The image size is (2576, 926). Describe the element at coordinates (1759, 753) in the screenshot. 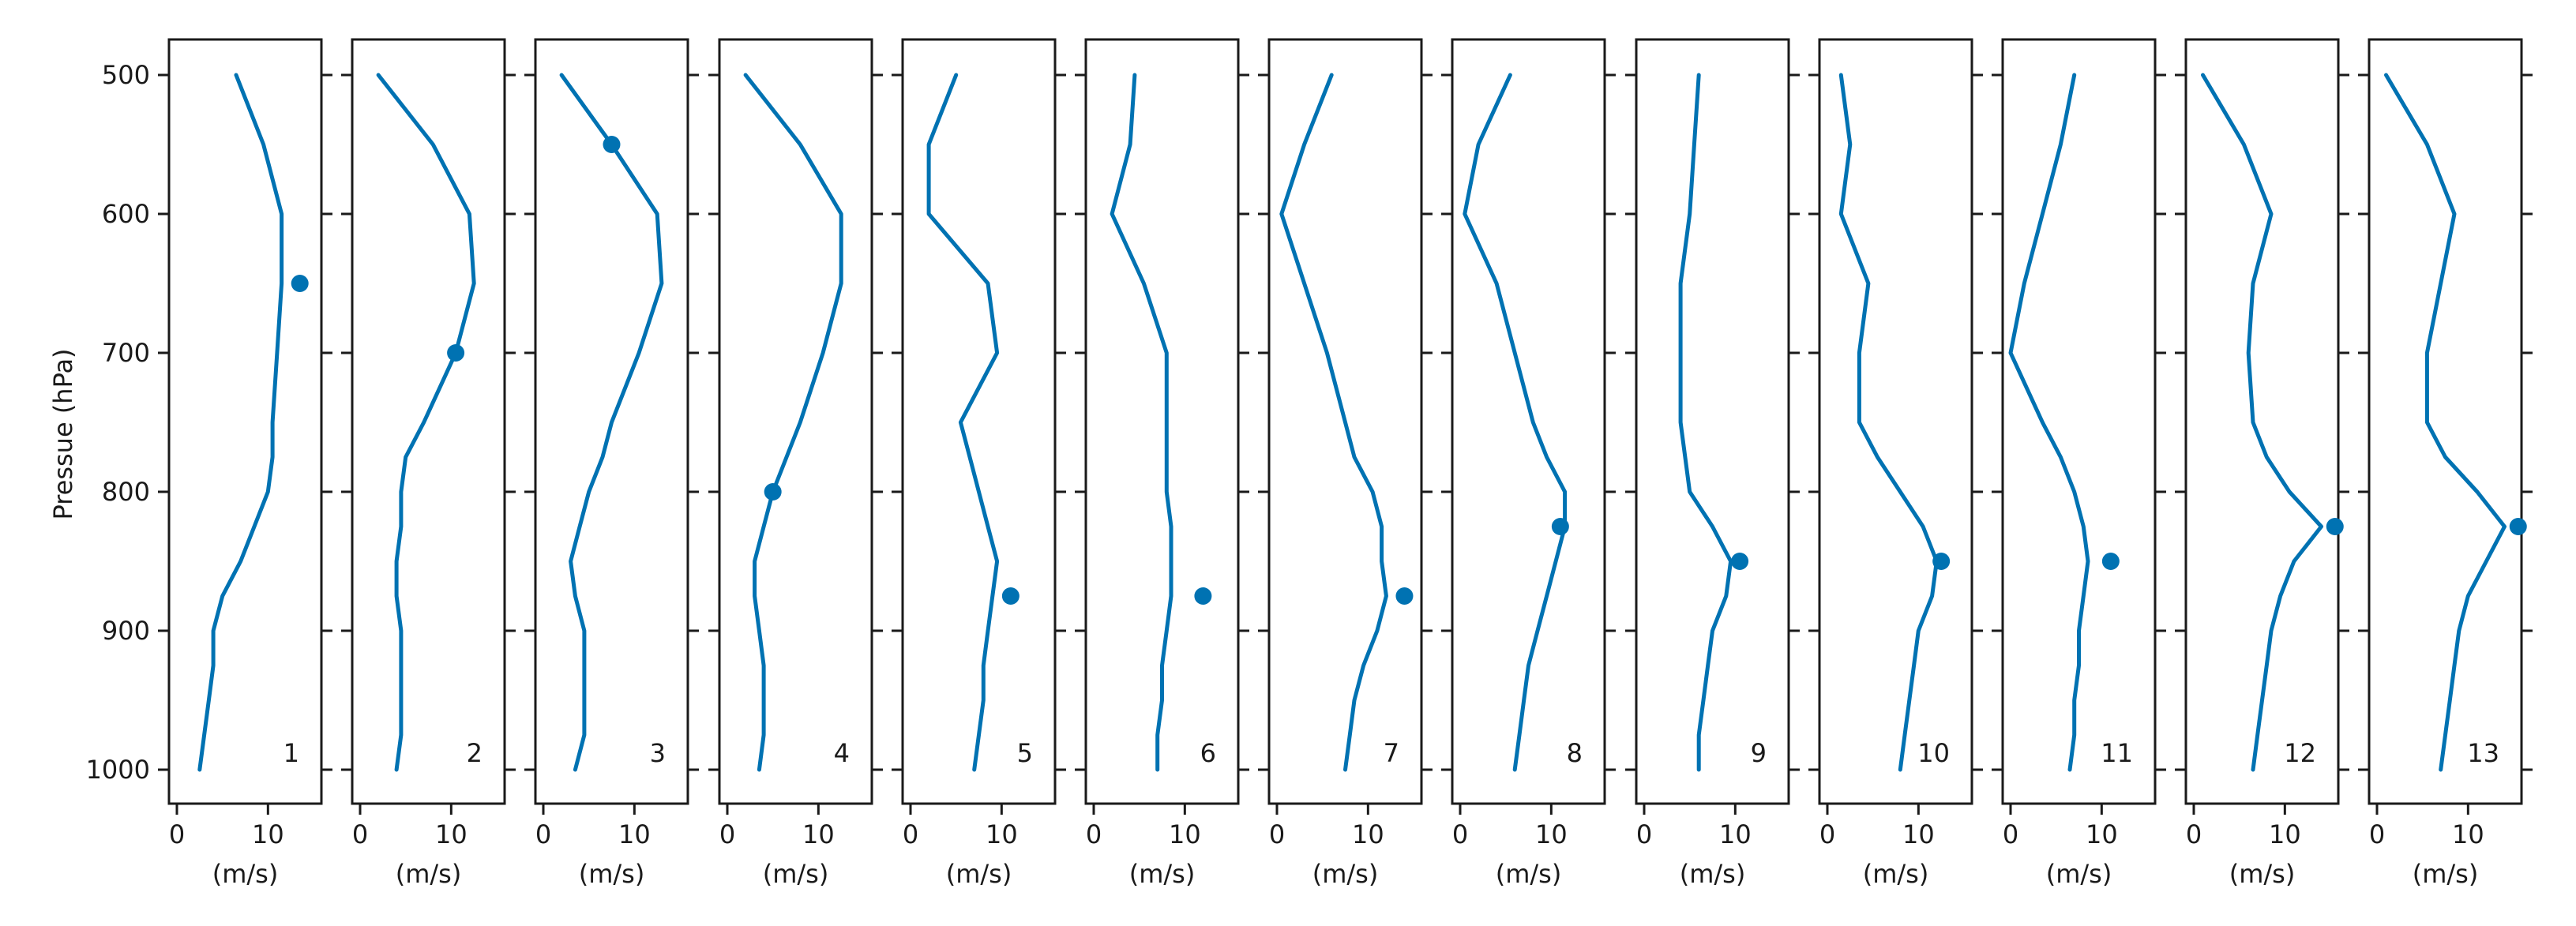

I see `panel-number: 9` at that location.